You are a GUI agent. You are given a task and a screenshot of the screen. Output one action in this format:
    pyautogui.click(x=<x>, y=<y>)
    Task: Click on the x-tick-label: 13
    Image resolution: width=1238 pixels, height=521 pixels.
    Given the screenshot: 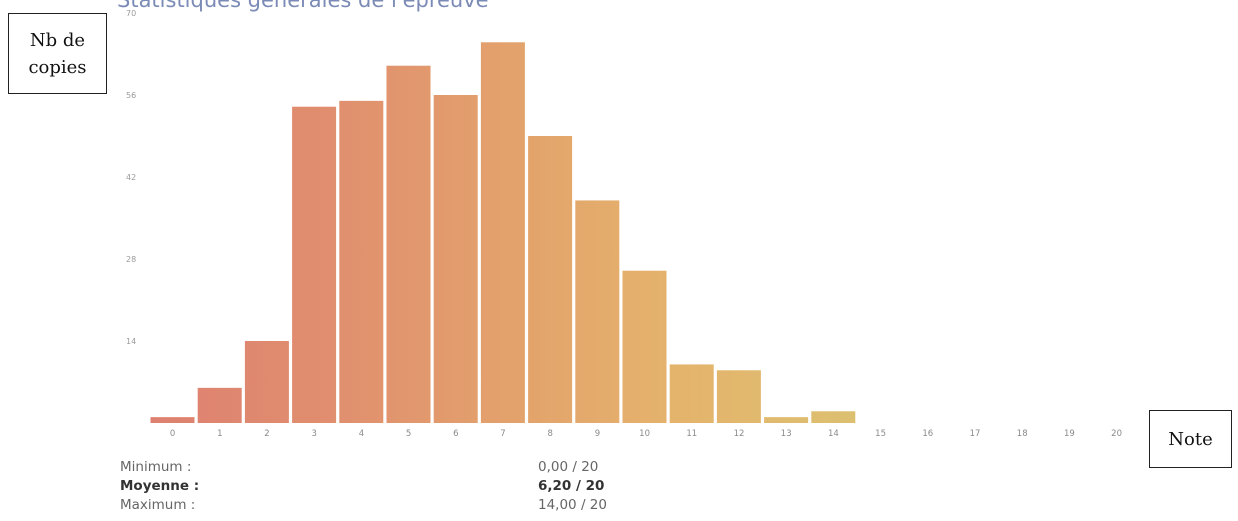 What is the action you would take?
    pyautogui.click(x=786, y=434)
    